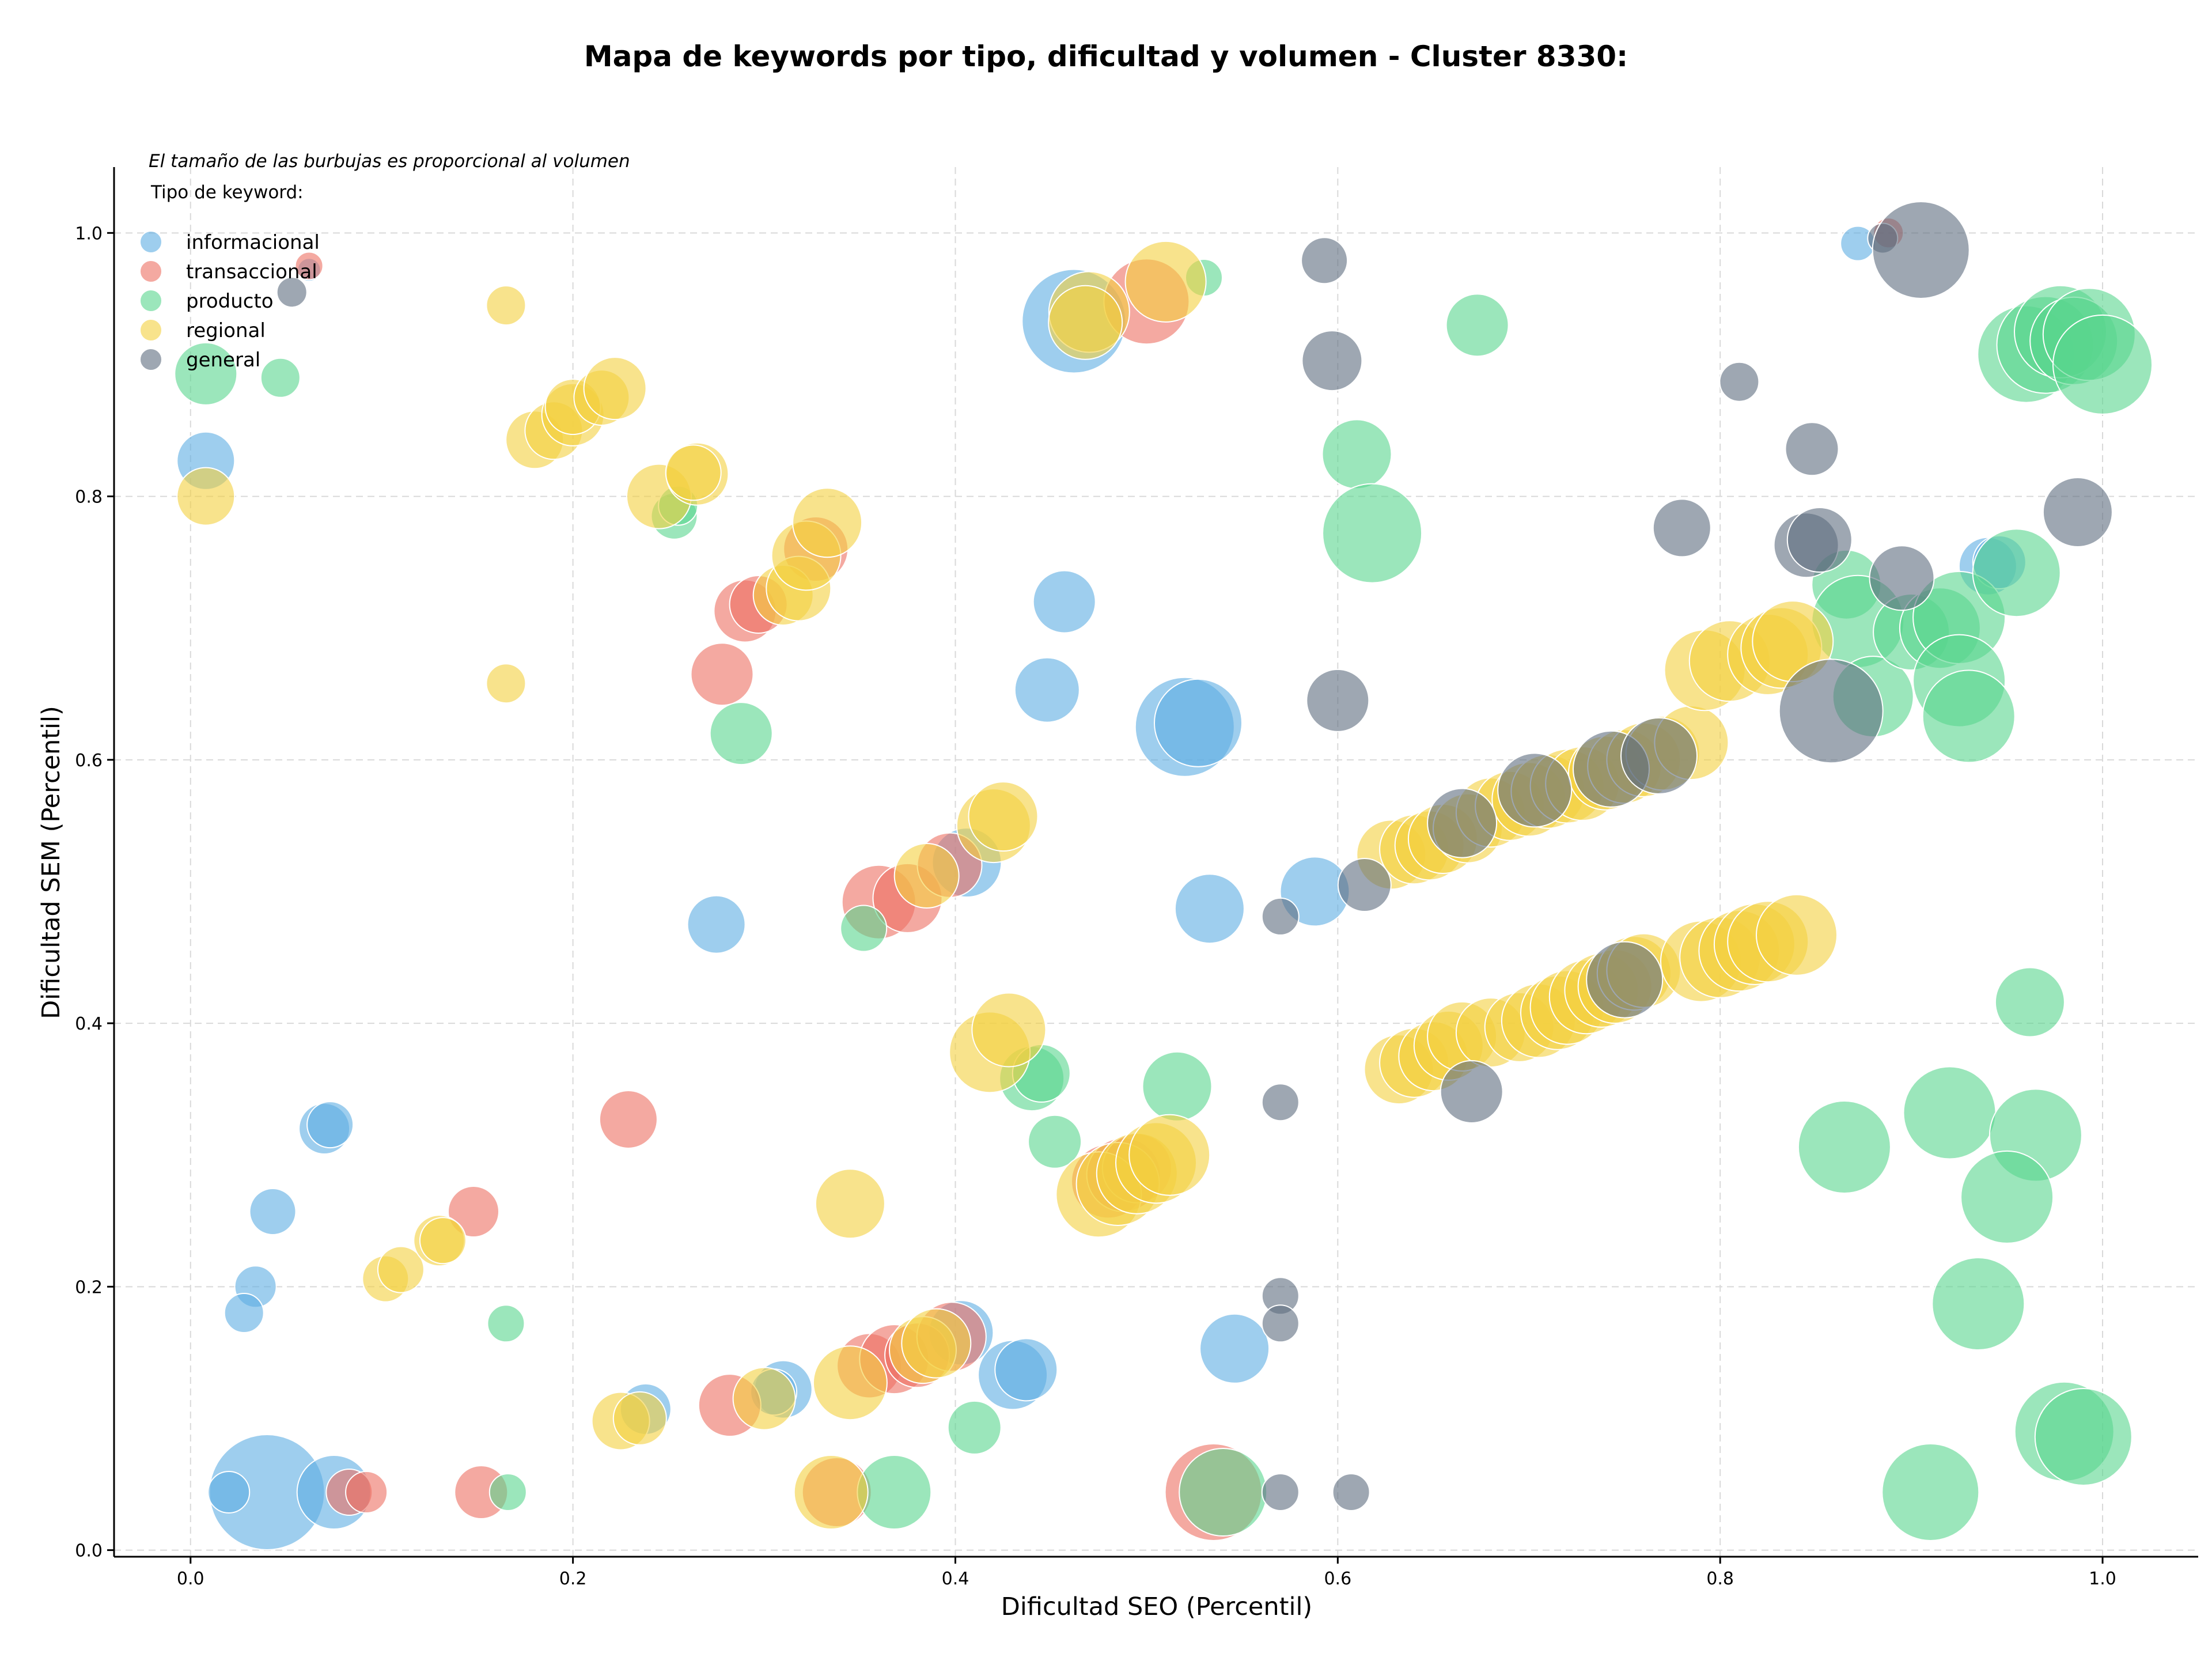 The height and width of the screenshot is (1661, 2212). I want to click on legend-item-informacional: informacional, so click(229, 242).